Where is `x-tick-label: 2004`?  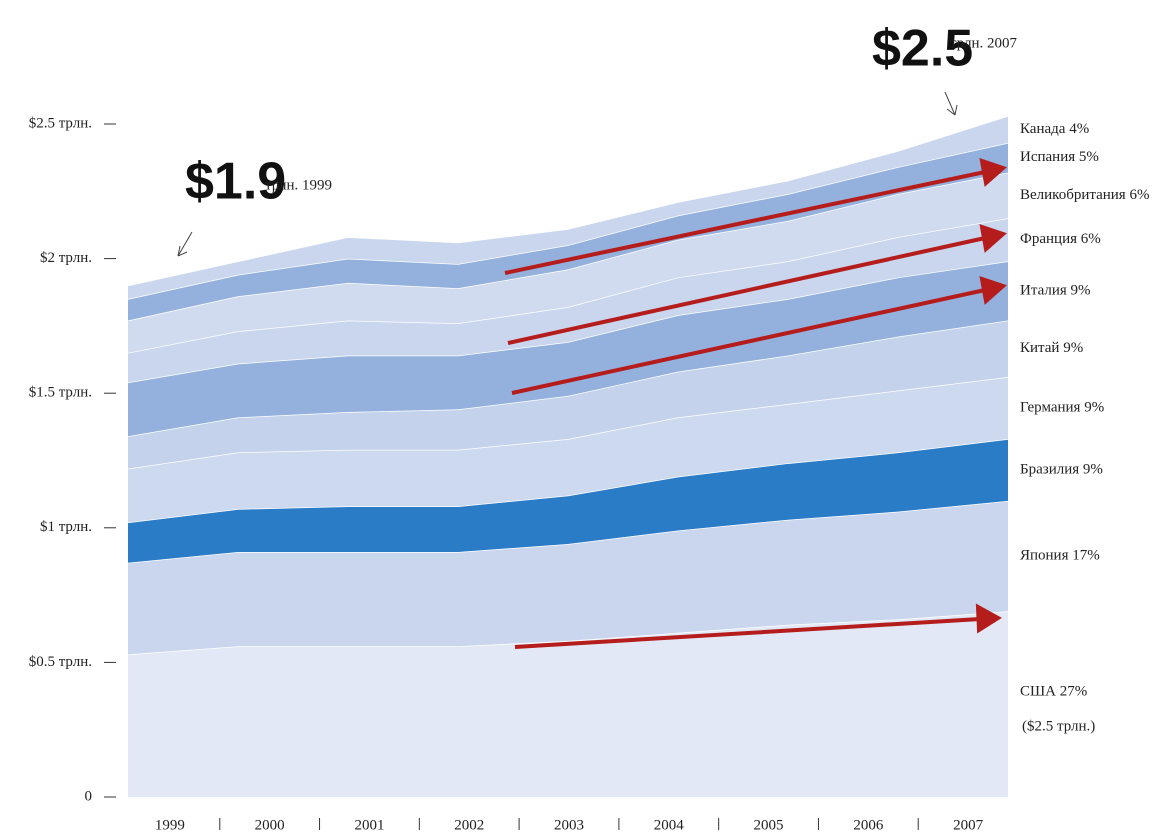 x-tick-label: 2004 is located at coordinates (669, 825).